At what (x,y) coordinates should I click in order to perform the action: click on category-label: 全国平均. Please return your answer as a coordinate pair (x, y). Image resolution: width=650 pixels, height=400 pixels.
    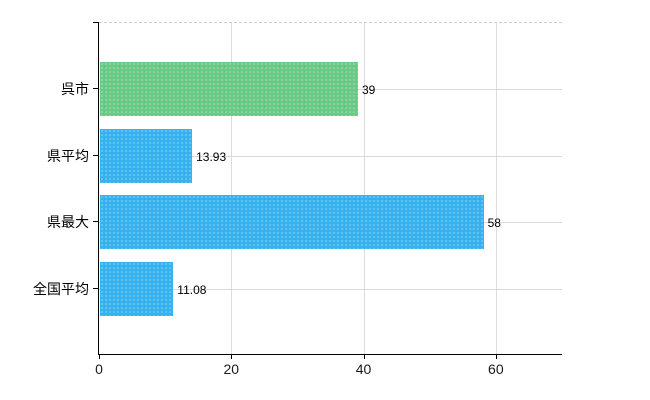
    Looking at the image, I should click on (61, 288).